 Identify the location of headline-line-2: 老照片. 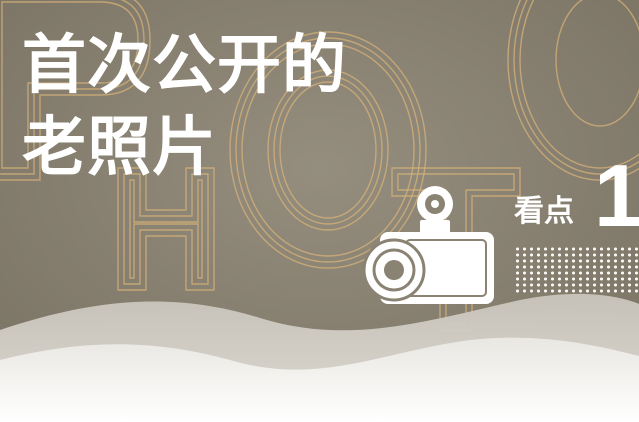
(119, 148).